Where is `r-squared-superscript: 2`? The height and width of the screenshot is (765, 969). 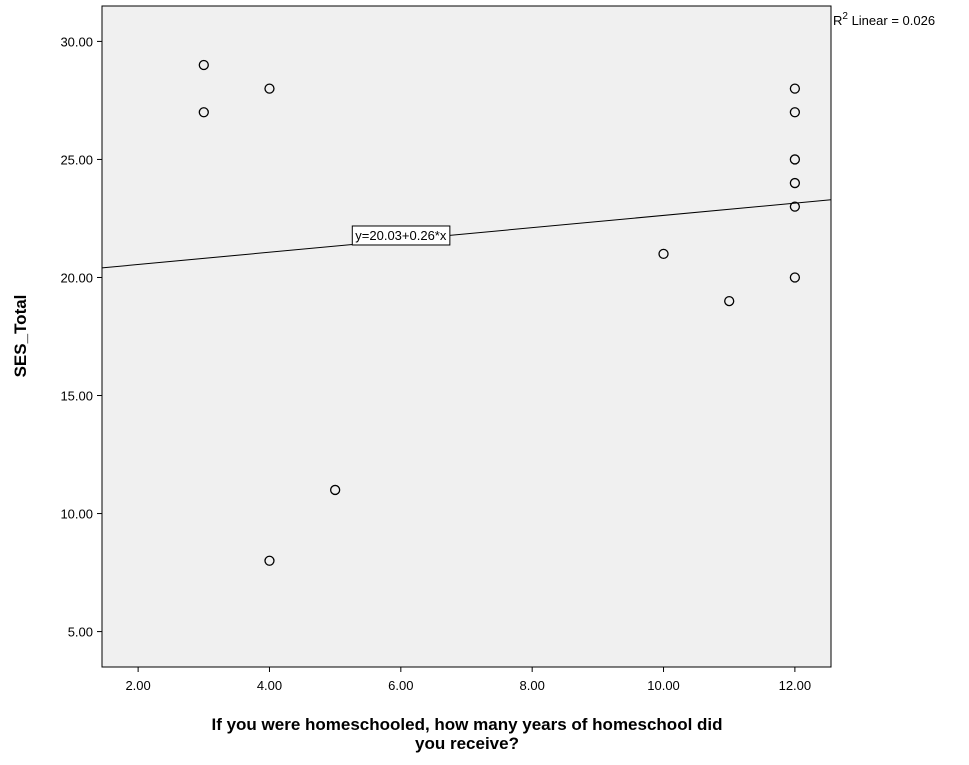 r-squared-superscript: 2 is located at coordinates (845, 16).